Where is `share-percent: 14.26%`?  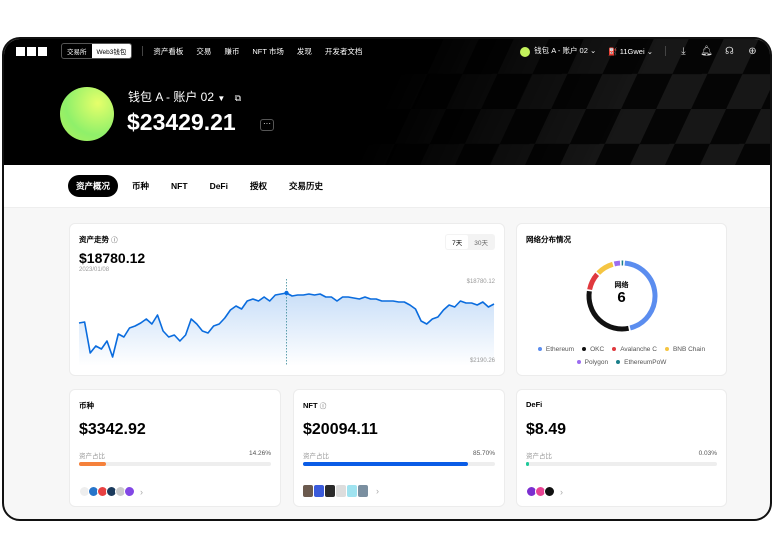
share-percent: 14.26% is located at coordinates (259, 453).